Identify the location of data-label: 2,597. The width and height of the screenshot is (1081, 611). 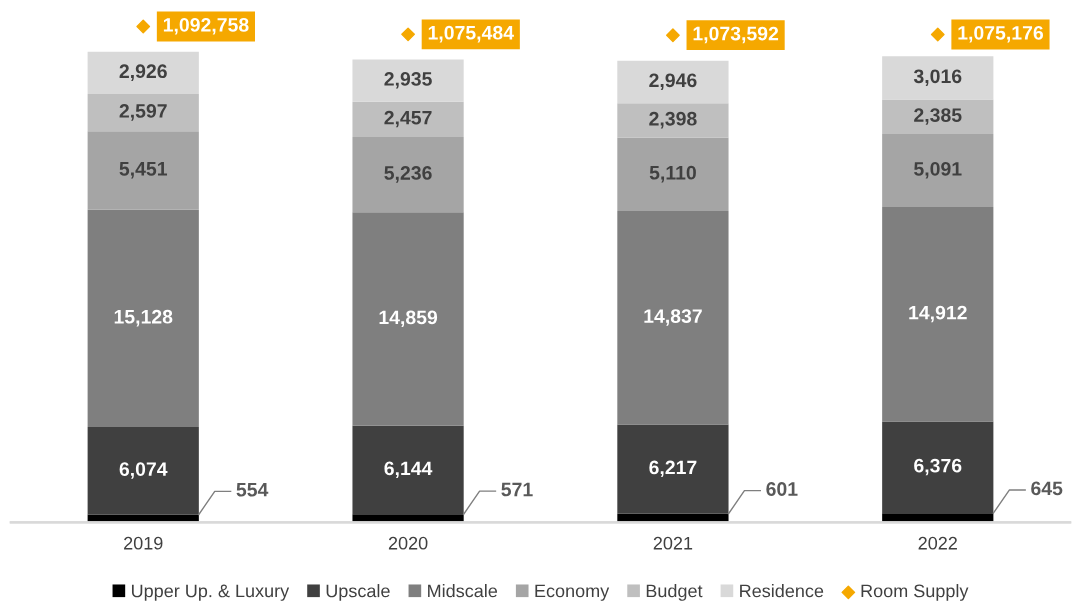
(143, 112).